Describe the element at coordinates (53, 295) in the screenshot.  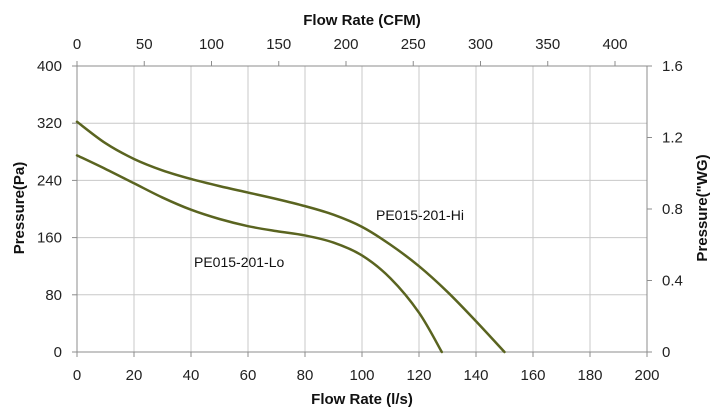
I see `y-tick-label: 80` at that location.